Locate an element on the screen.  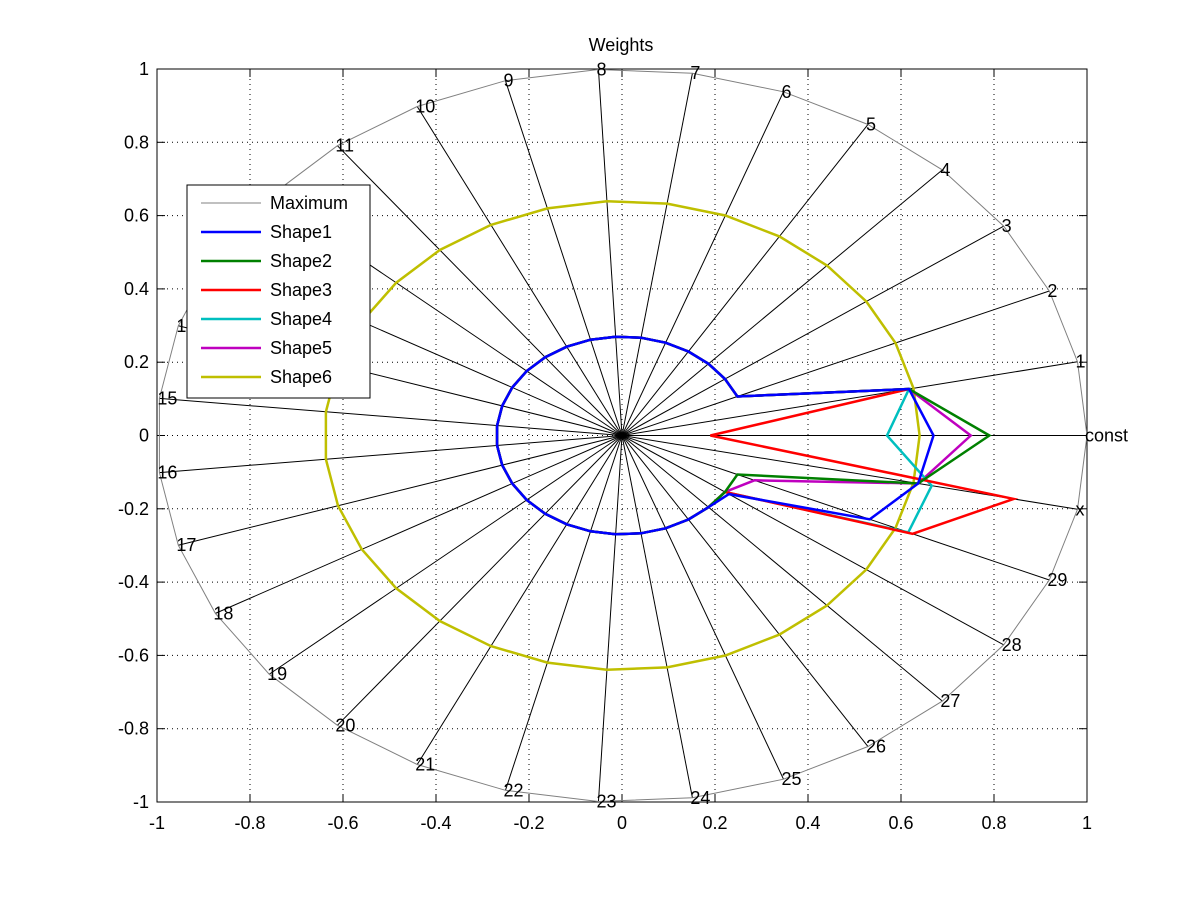
spoke-label: 15 is located at coordinates (167, 398).